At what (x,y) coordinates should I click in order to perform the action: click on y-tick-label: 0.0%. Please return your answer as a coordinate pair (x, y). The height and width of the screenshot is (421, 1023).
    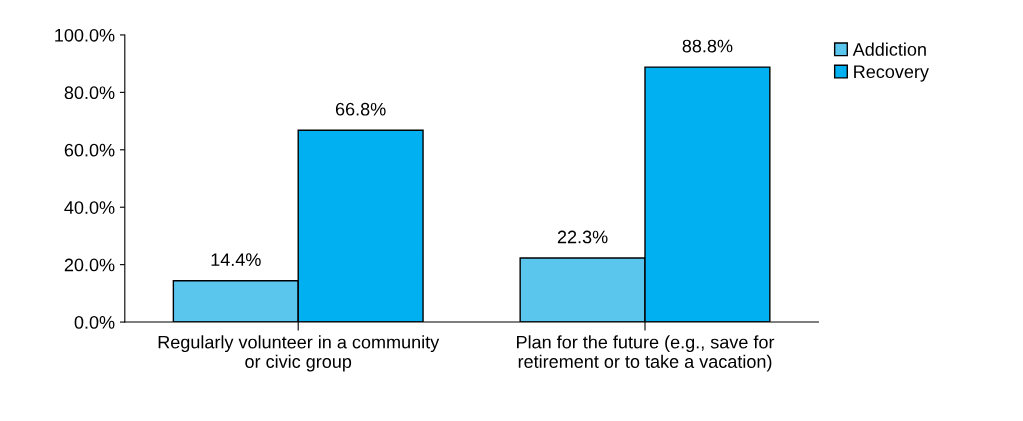
    Looking at the image, I should click on (94, 322).